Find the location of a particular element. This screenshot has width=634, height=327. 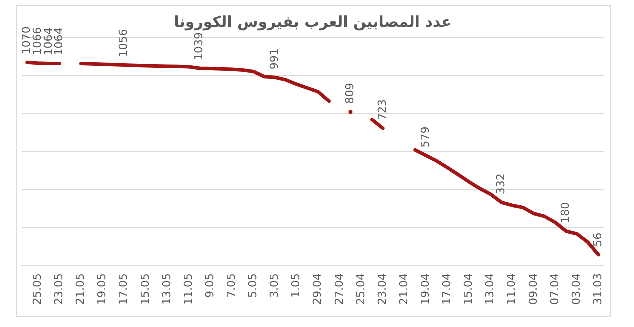

x-tick-label: 13.04 is located at coordinates (490, 290).